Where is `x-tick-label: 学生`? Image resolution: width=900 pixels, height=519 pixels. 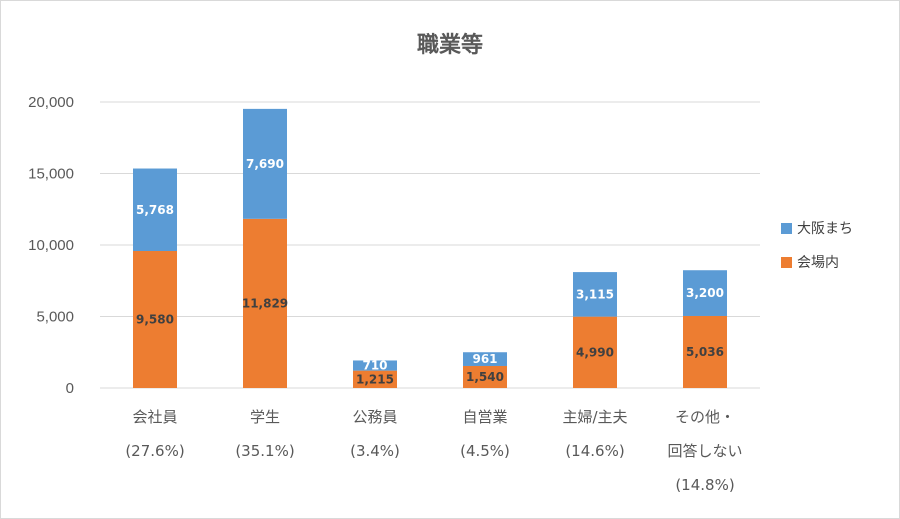 x-tick-label: 学生 is located at coordinates (265, 417).